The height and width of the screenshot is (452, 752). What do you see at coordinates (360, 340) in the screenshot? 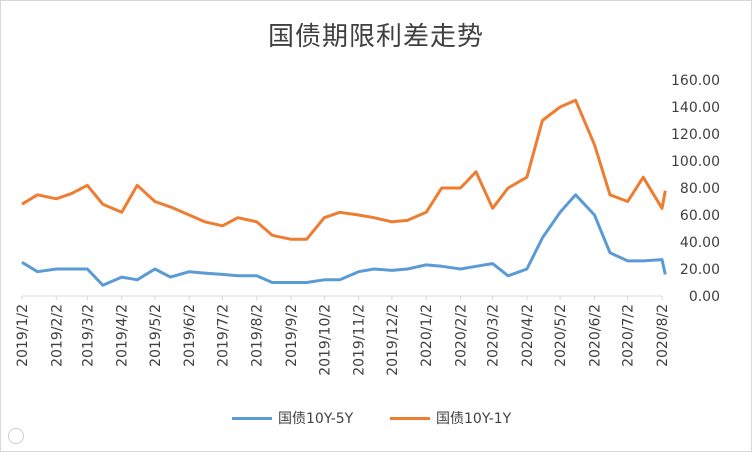
I see `x-tick-label: 2019/11/2` at bounding box center [360, 340].